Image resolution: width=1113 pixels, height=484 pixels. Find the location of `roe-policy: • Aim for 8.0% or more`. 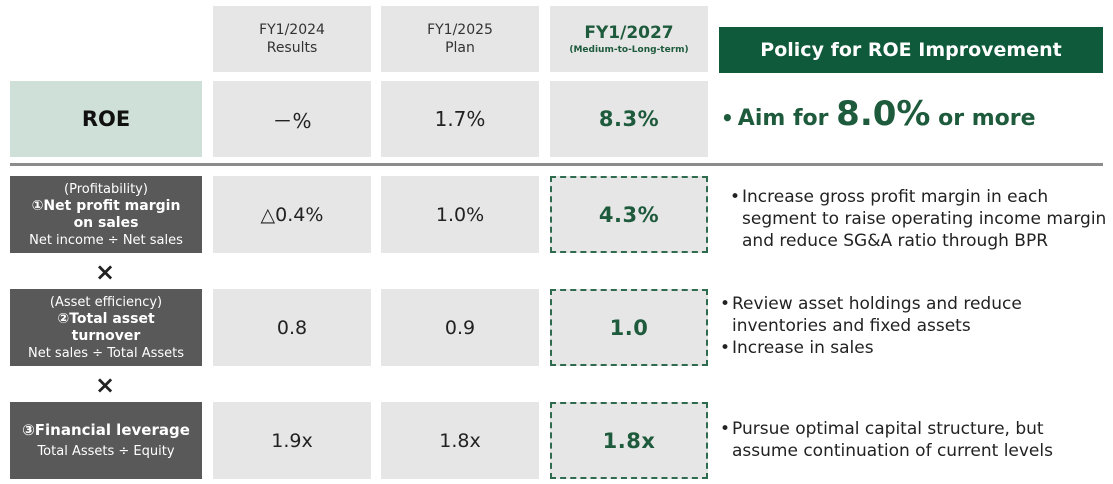

roe-policy: • Aim for 8.0% or more is located at coordinates (913, 119).